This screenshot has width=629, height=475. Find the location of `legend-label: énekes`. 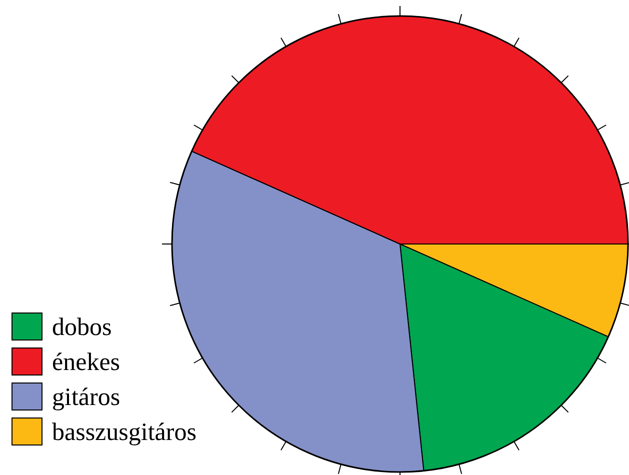

legend-label: énekes is located at coordinates (86, 362).